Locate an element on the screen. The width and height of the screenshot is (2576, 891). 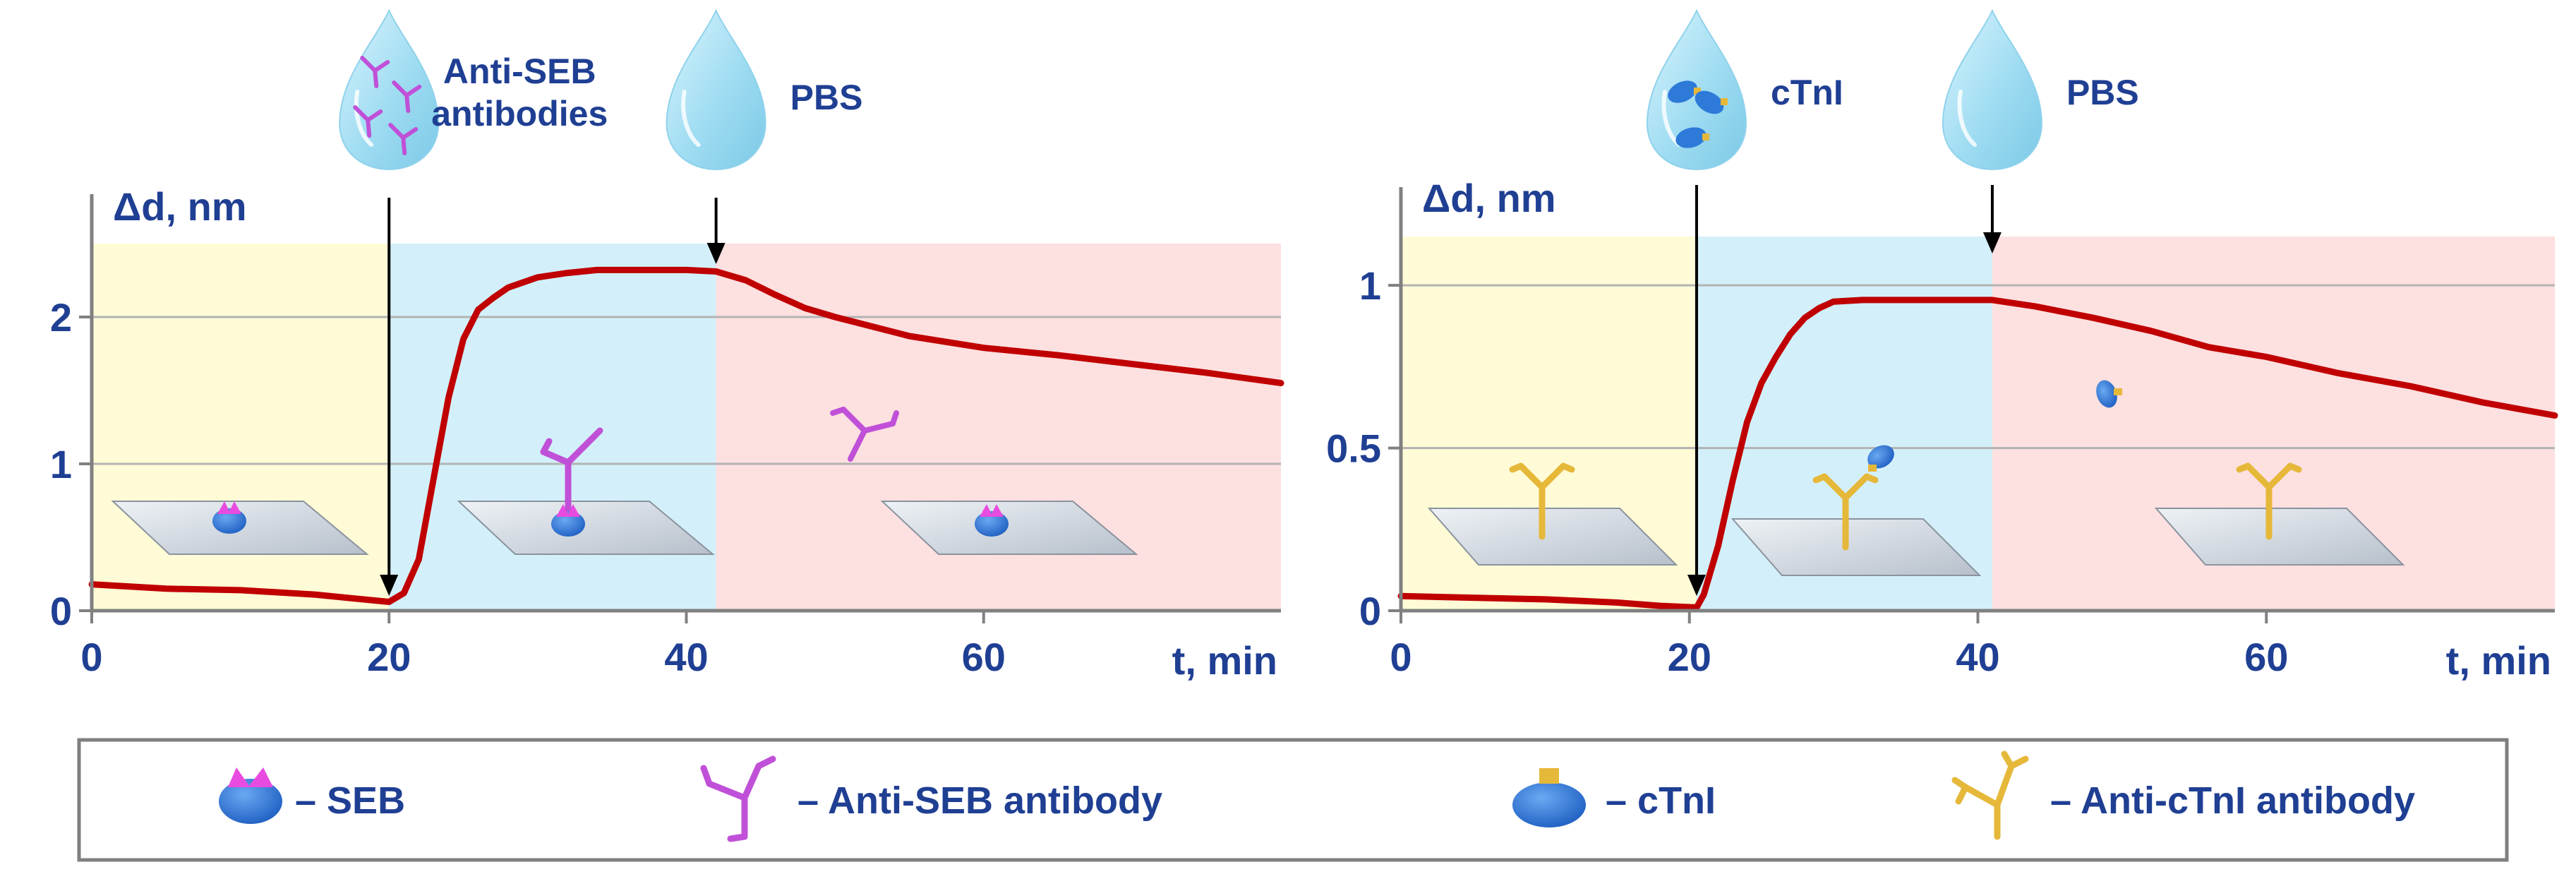
injection-label-line: cTnI is located at coordinates (1807, 93).